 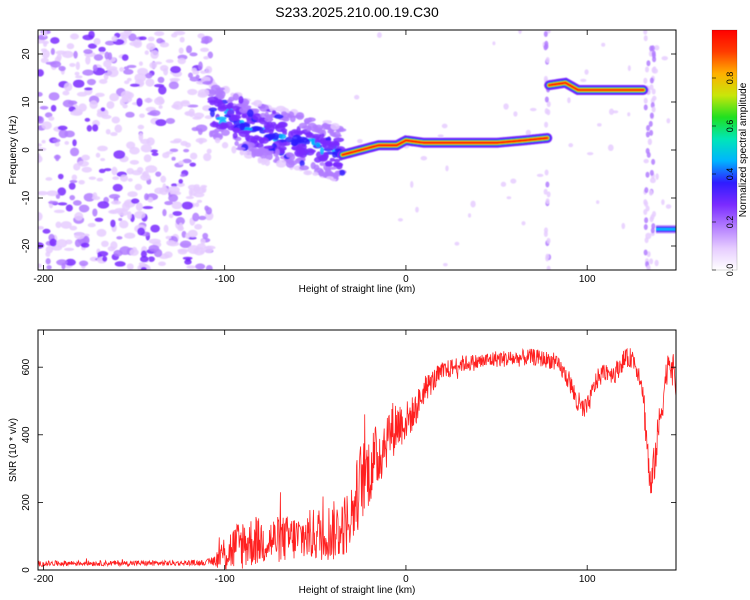 What do you see at coordinates (26, 150) in the screenshot?
I see `spectrogram-y-tick-label: 0` at bounding box center [26, 150].